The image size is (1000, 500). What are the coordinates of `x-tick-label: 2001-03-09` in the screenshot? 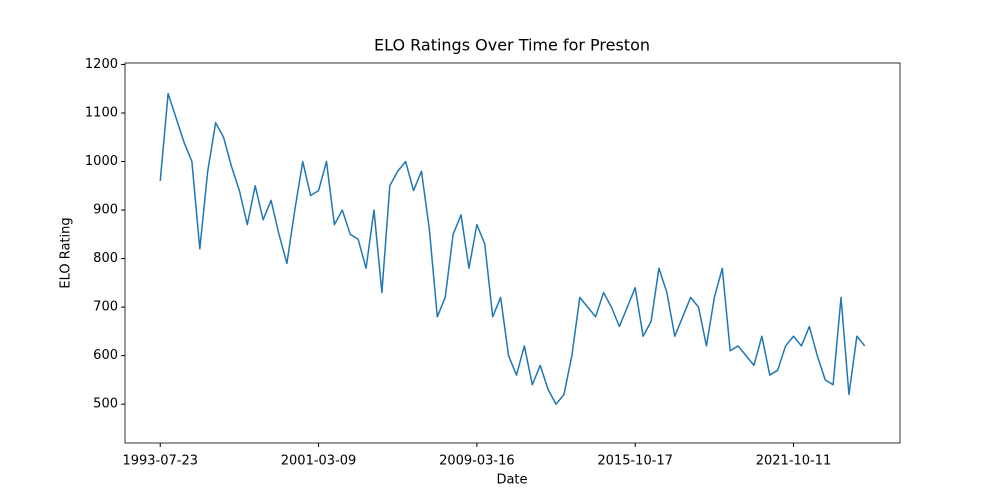 It's located at (319, 461).